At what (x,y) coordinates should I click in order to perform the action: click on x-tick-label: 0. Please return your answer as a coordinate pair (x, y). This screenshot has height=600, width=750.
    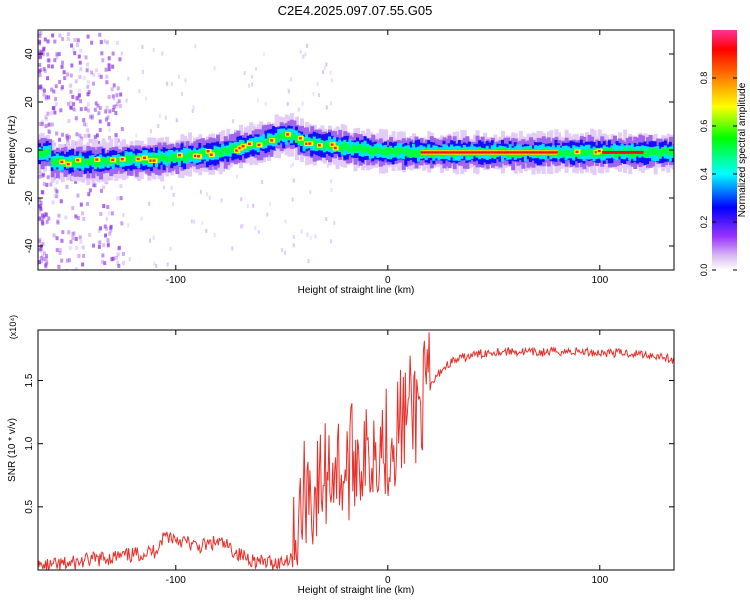
    Looking at the image, I should click on (388, 280).